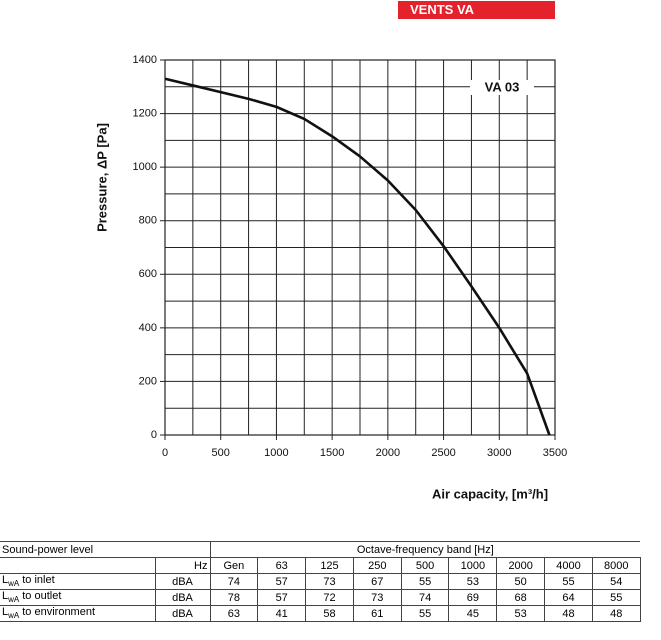 This screenshot has height=640, width=661. Describe the element at coordinates (42, 596) in the screenshot. I see `row-text: to outlet` at that location.